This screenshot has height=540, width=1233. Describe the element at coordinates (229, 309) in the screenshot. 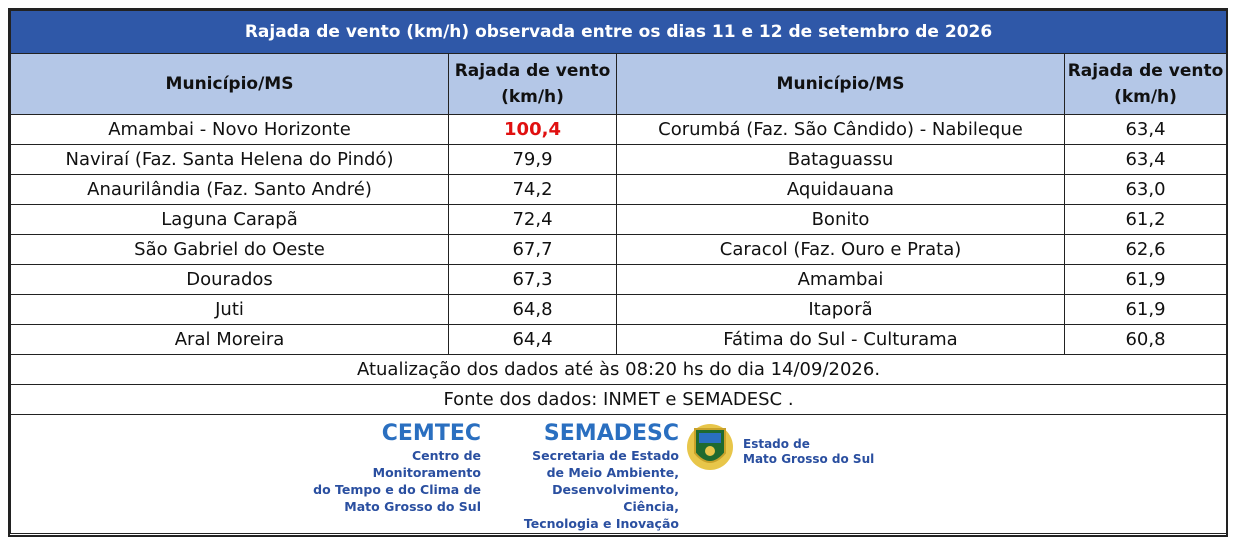

I see `municipality-cell: Juti` at that location.